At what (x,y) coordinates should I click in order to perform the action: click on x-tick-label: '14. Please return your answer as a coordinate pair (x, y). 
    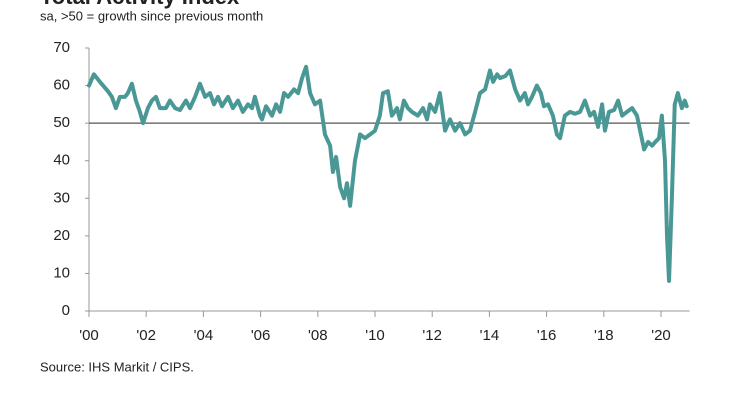
    Looking at the image, I should click on (490, 335).